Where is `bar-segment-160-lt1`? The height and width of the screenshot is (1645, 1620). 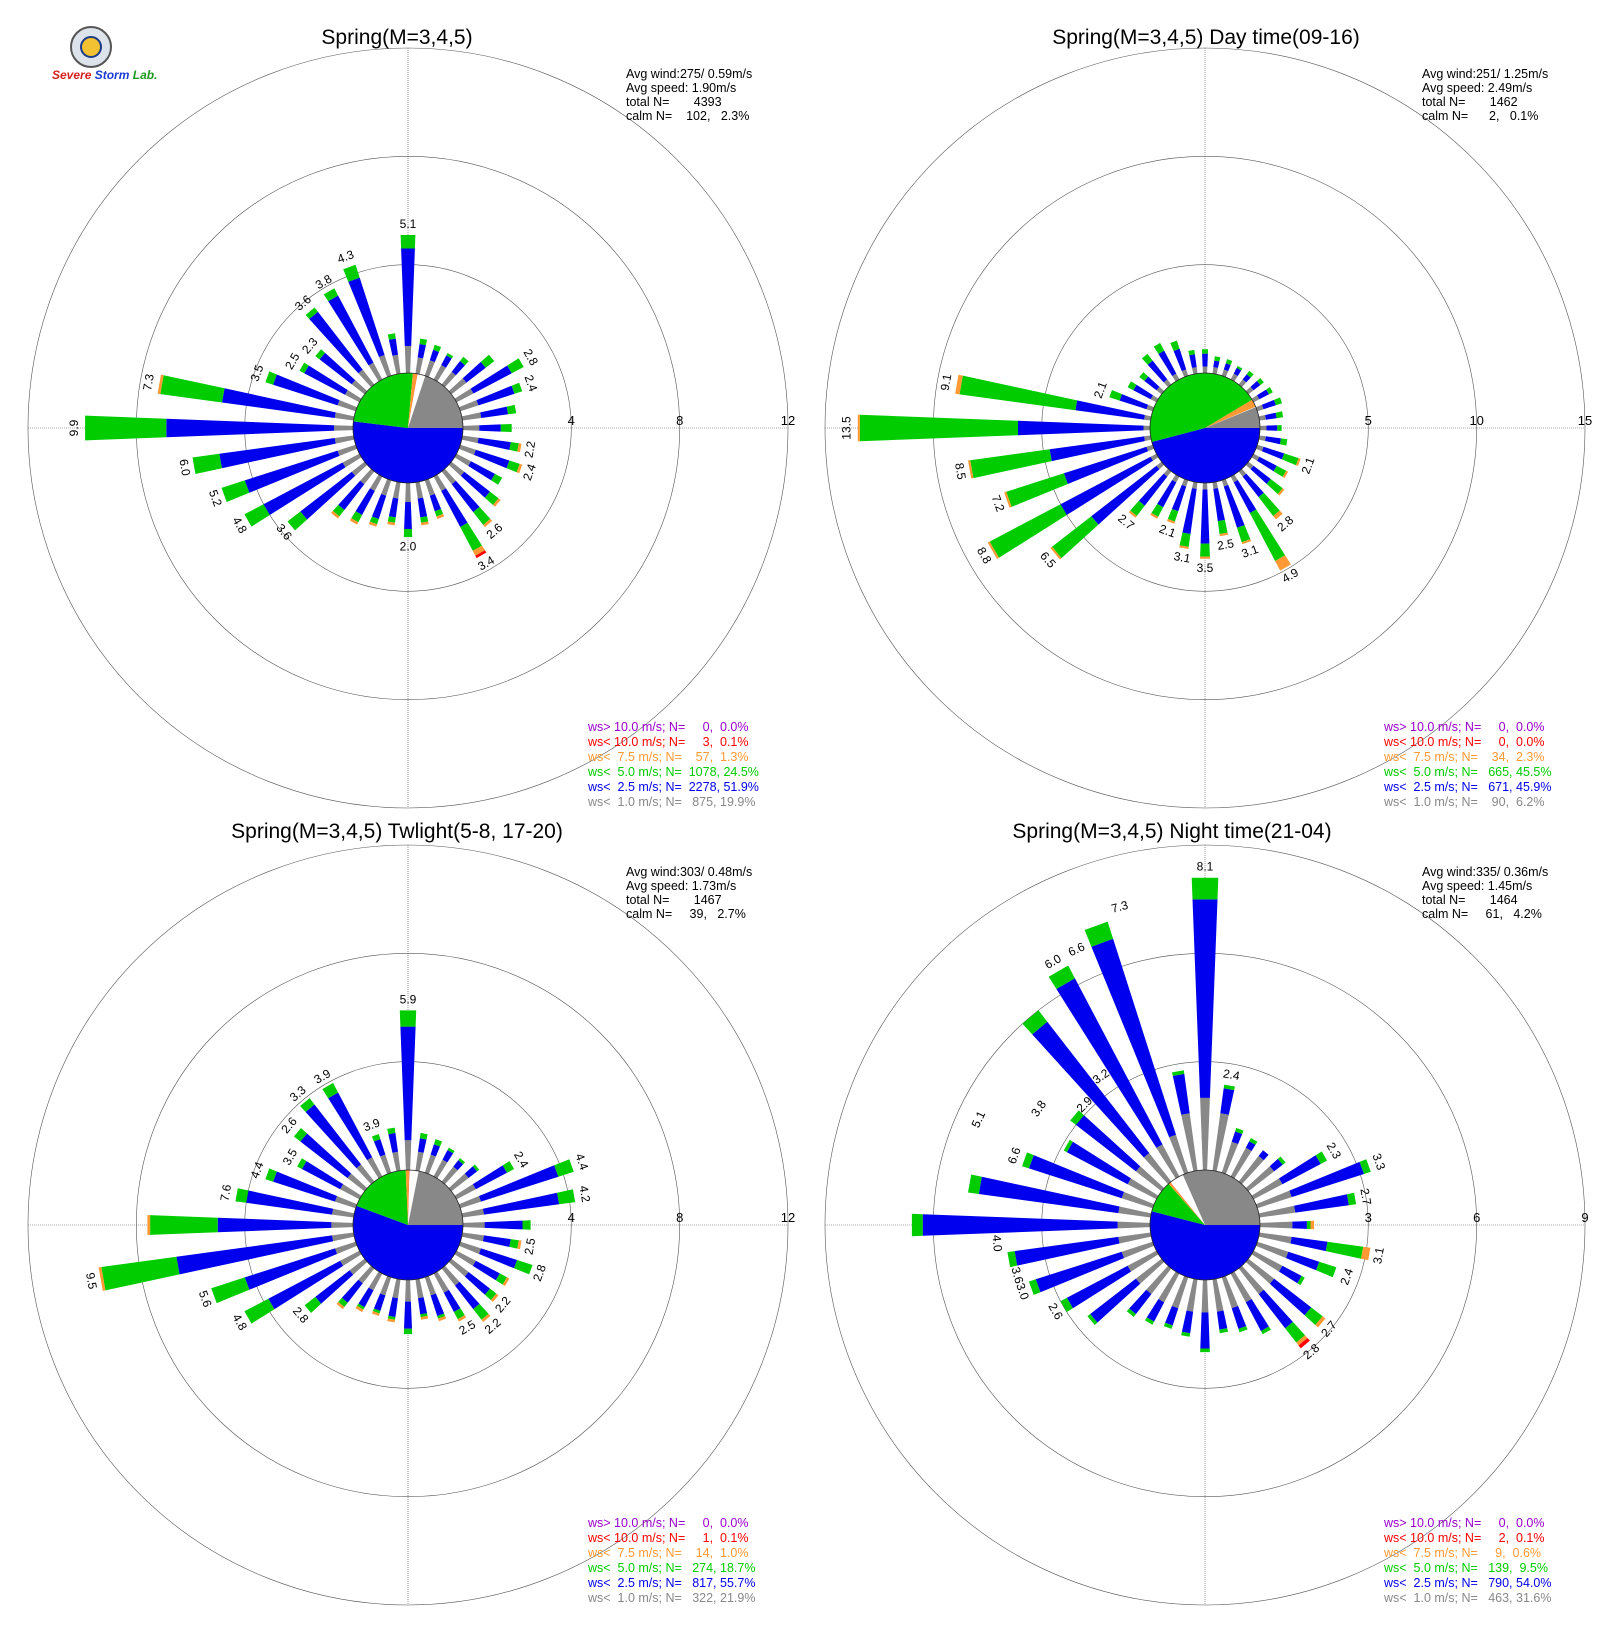 bar-segment-160-lt1 is located at coordinates (1225, 482).